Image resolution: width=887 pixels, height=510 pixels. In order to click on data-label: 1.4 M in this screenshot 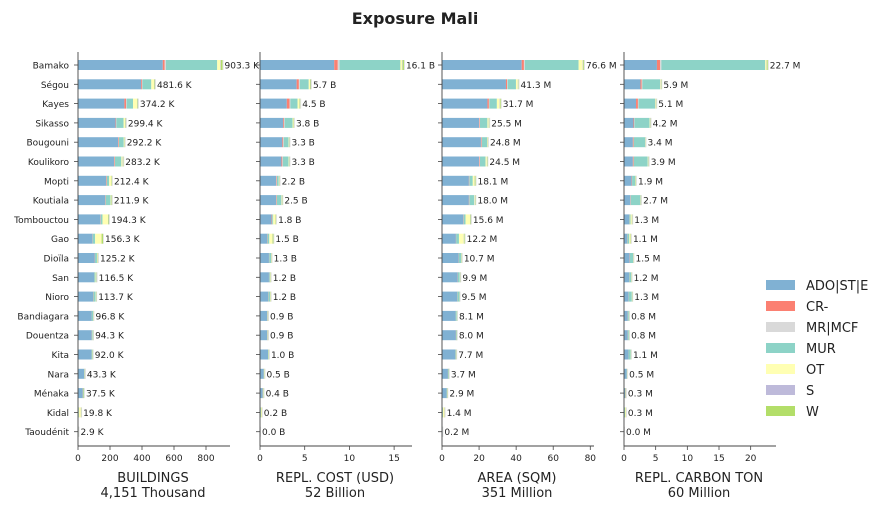, I will do `click(459, 414)`.